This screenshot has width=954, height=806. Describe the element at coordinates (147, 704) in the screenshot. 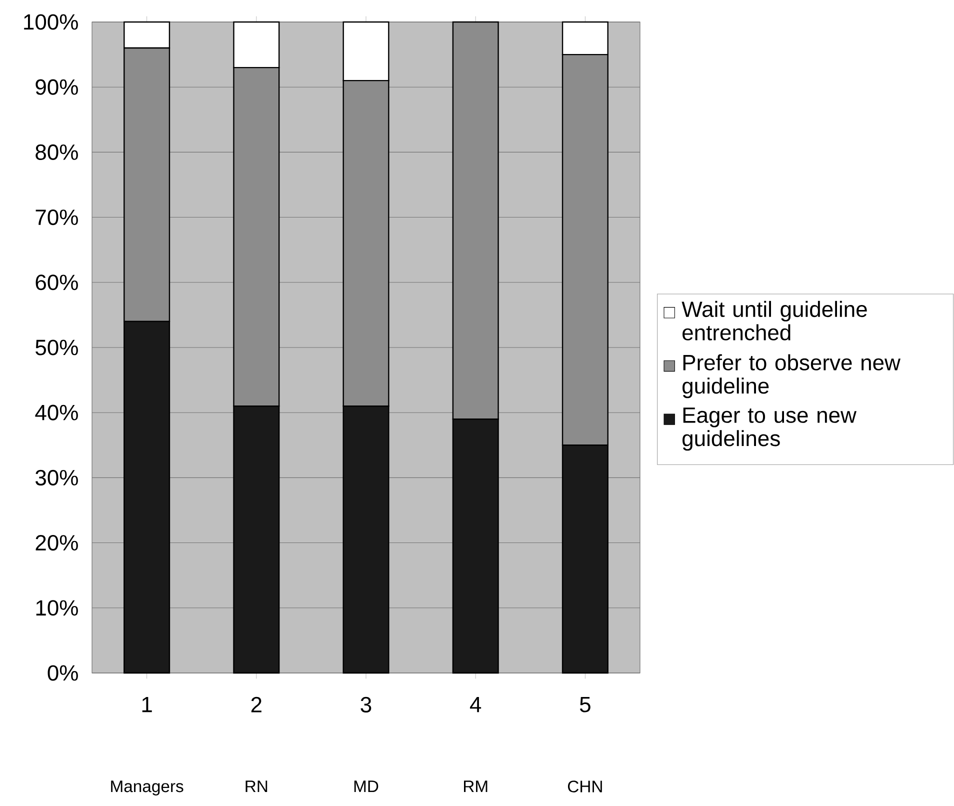

I see `x-tick-label: 1` at that location.